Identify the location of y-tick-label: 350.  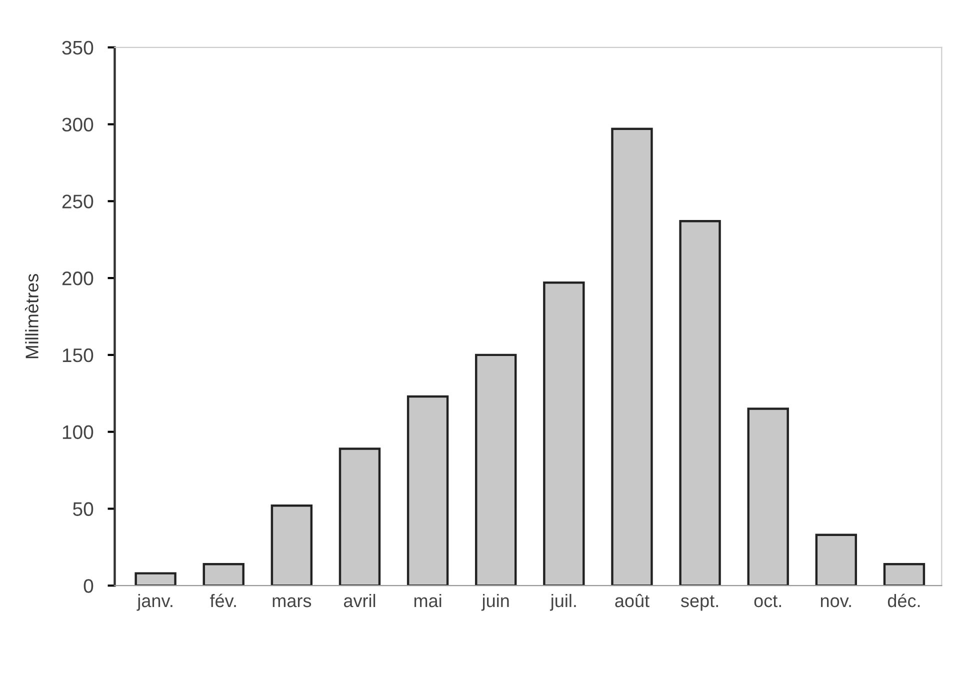
(78, 47).